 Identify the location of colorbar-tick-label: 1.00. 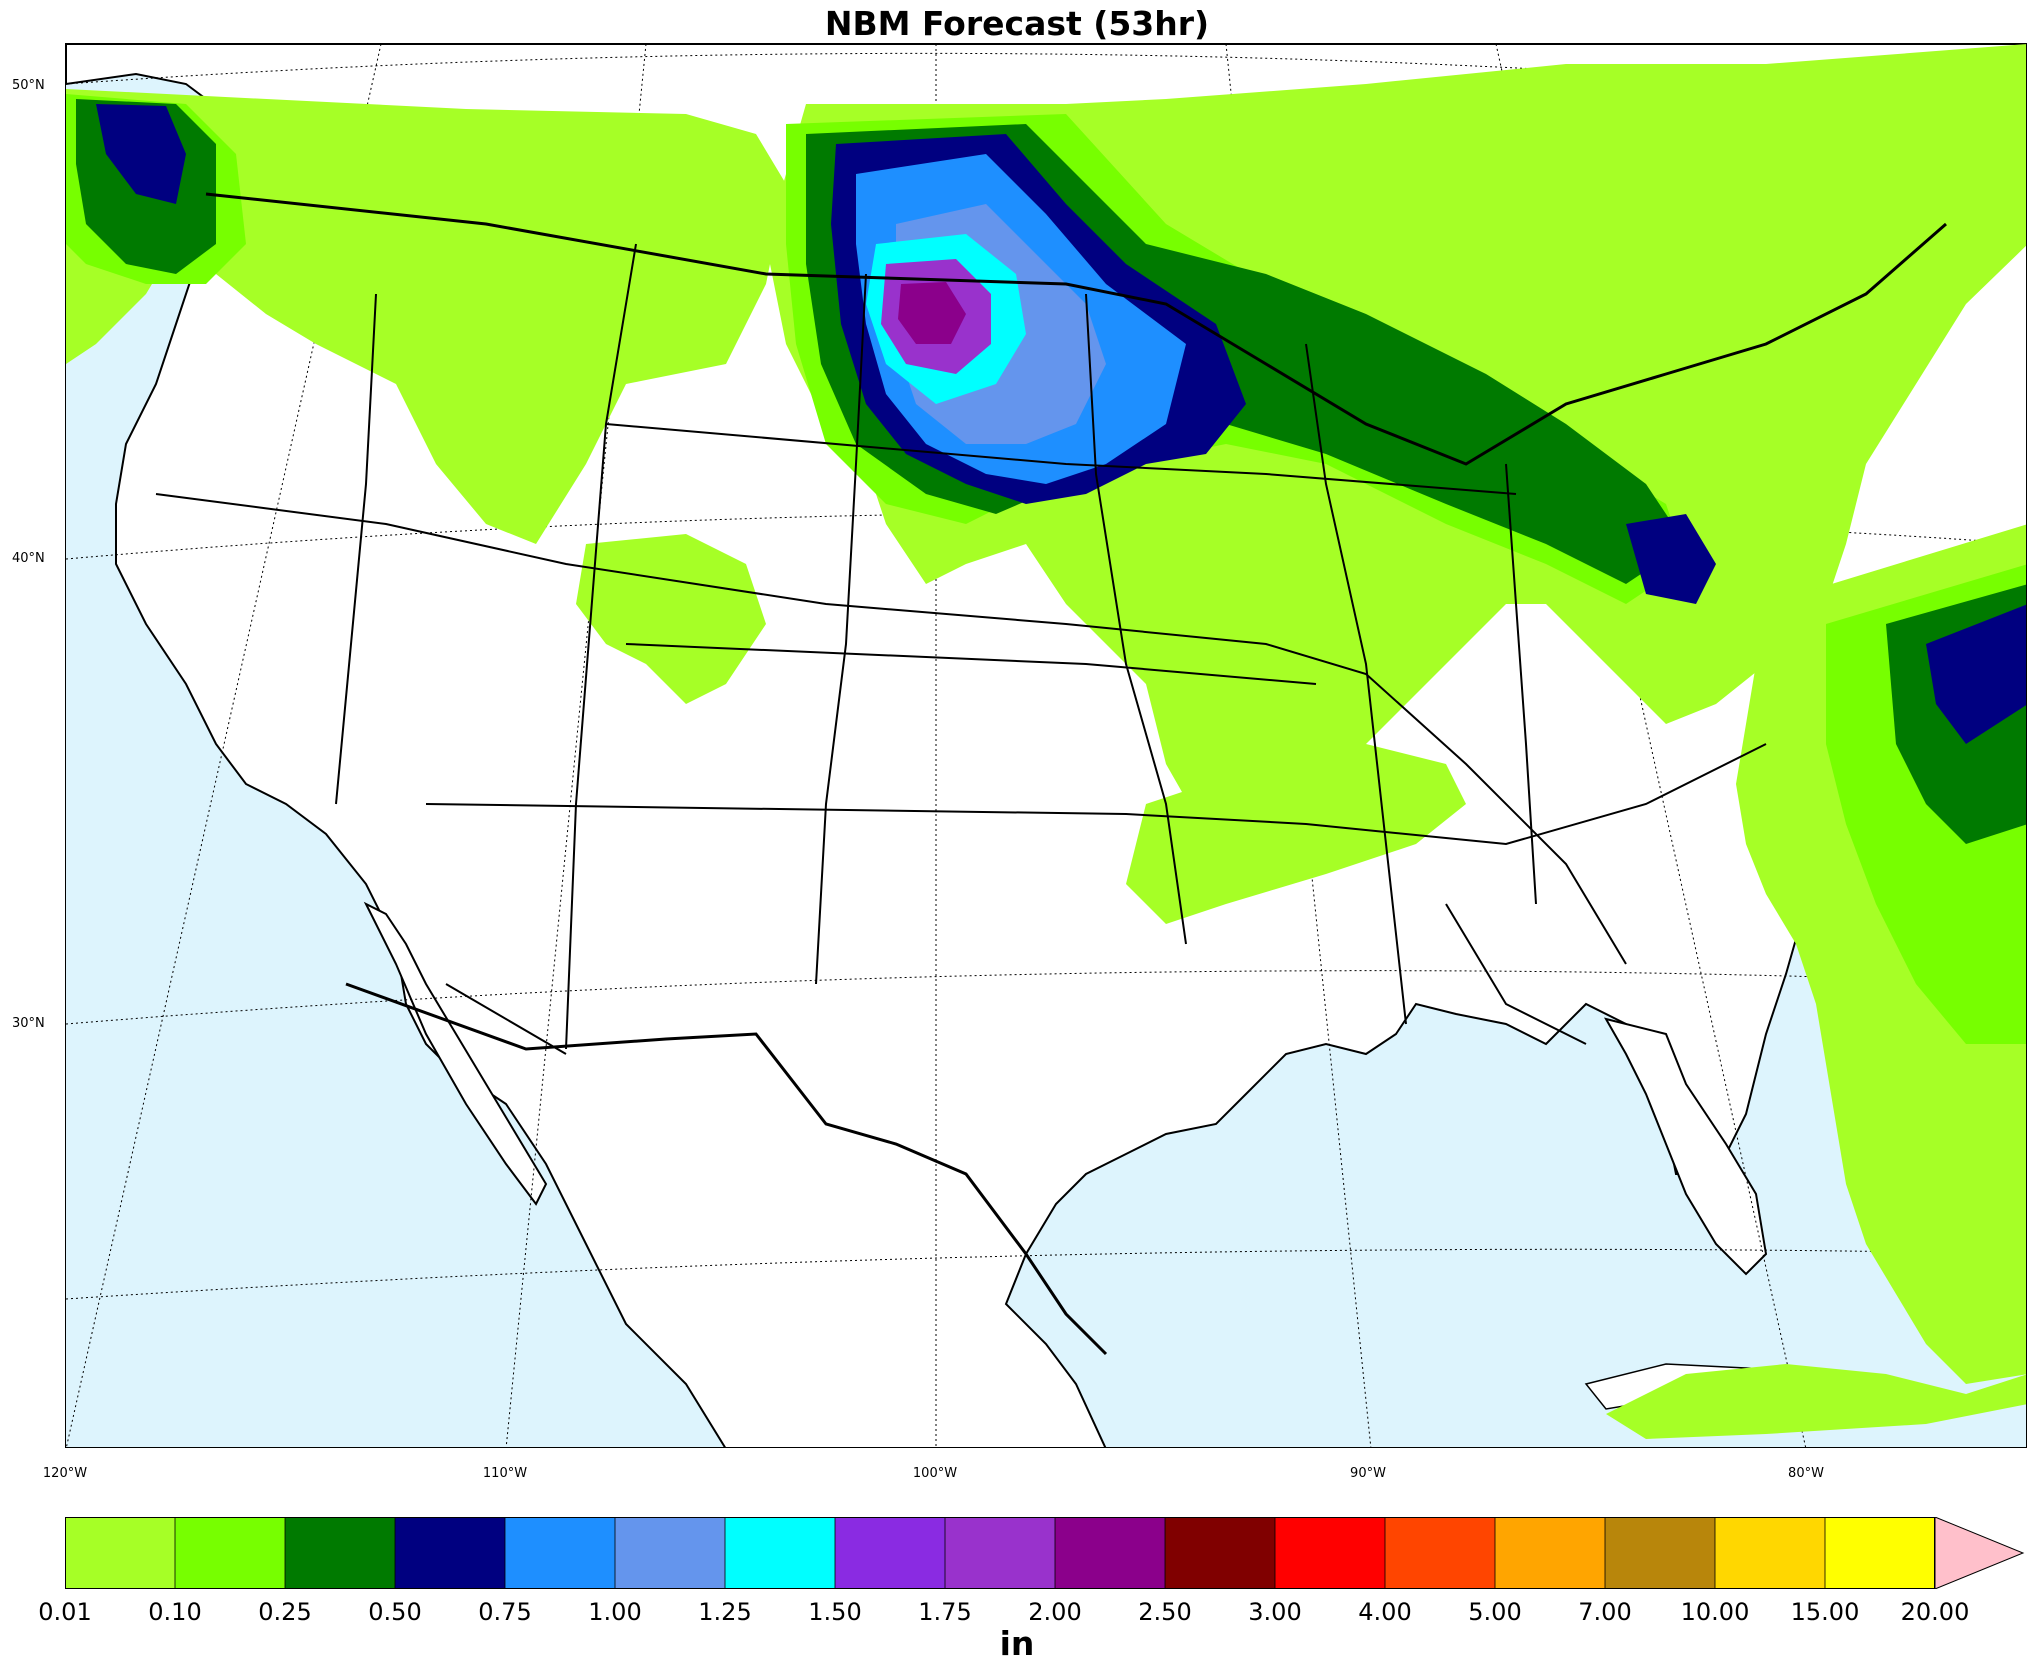
(615, 1612).